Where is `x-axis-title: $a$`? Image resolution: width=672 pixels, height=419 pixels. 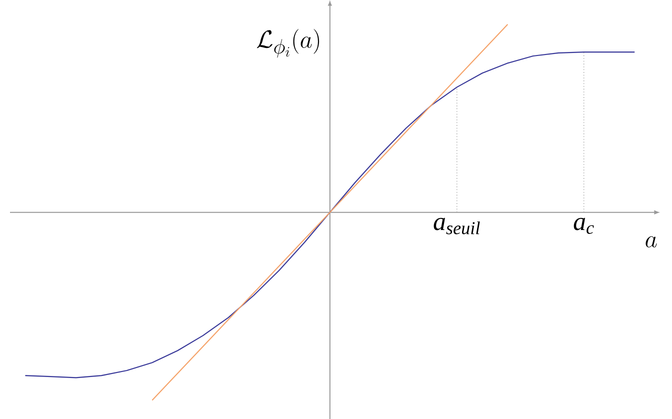
x-axis-title: $a$ is located at coordinates (651, 242).